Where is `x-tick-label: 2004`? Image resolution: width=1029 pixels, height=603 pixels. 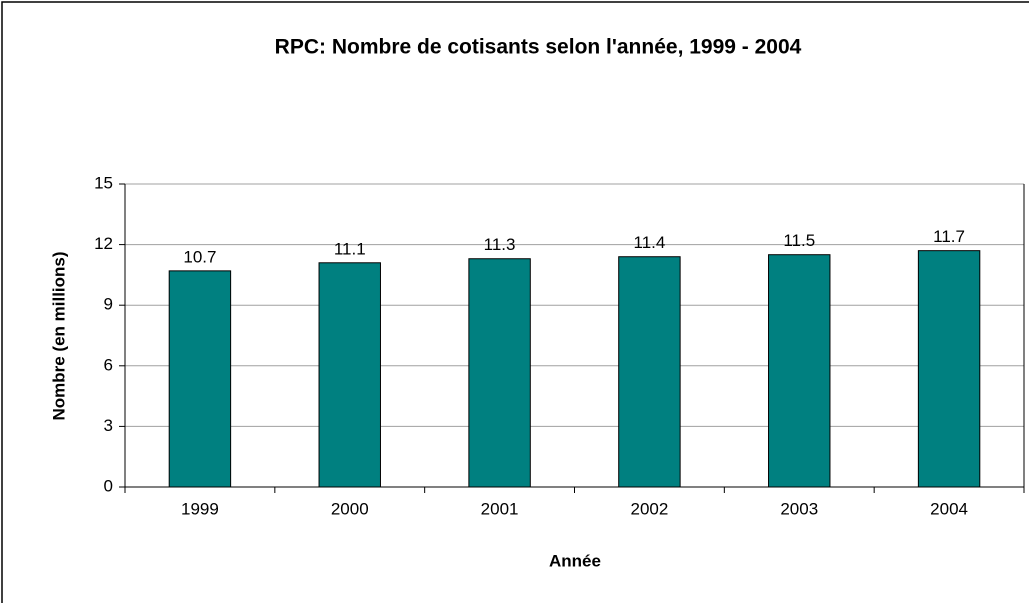
x-tick-label: 2004 is located at coordinates (949, 508).